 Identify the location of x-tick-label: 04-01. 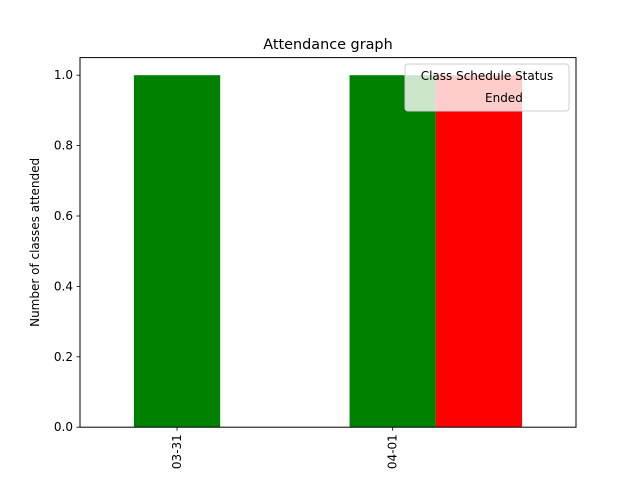
(393, 451).